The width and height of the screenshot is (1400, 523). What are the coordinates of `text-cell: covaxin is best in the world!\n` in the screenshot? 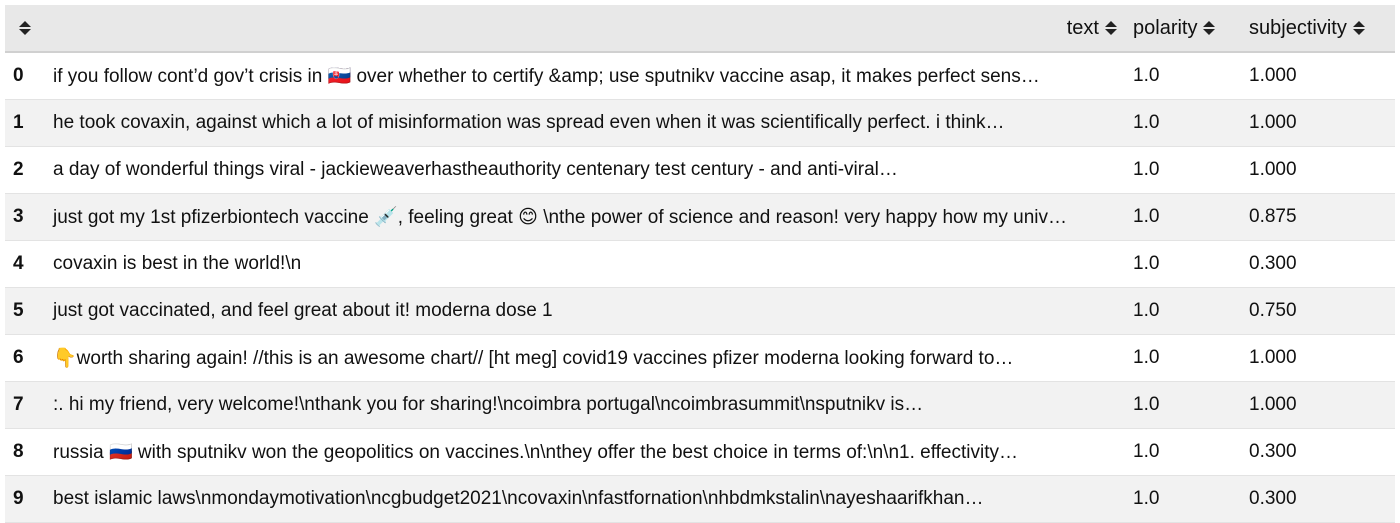 It's located at (585, 264).